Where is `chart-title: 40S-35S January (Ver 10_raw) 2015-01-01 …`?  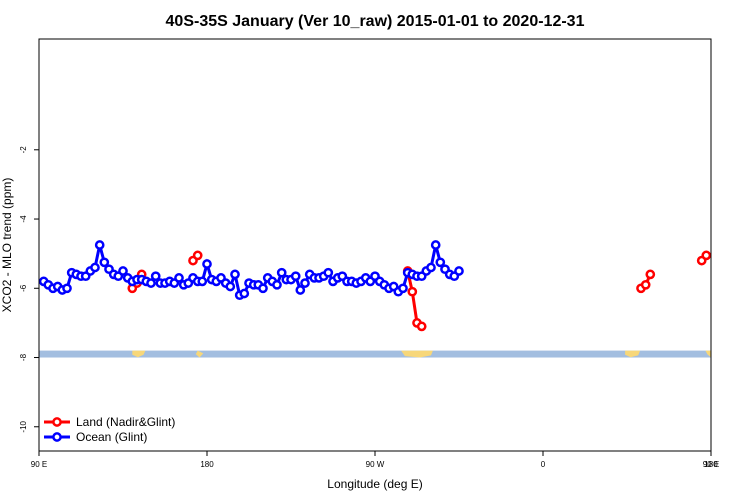 chart-title: 40S-35S January (Ver 10_raw) 2015-01-01 … is located at coordinates (375, 21).